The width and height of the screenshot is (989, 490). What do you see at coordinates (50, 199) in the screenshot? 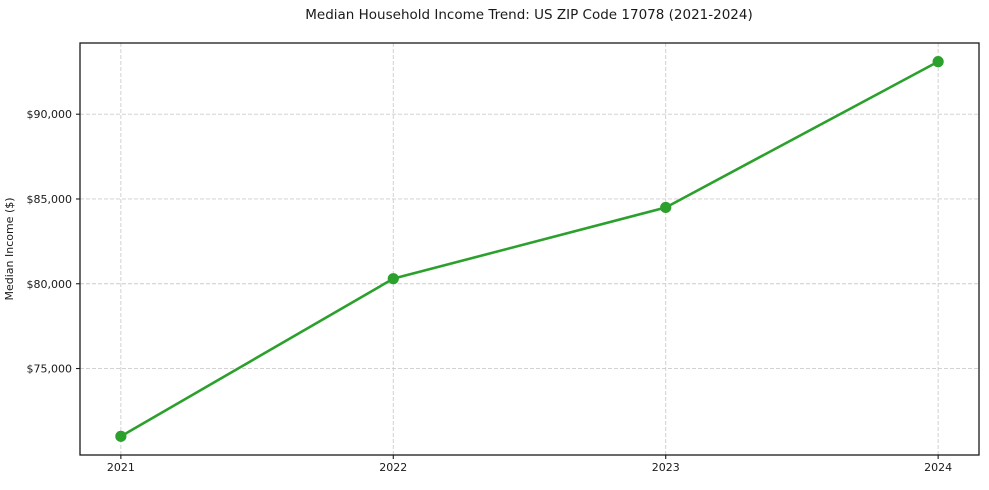
I see `y-tick-label: $85,000` at bounding box center [50, 199].